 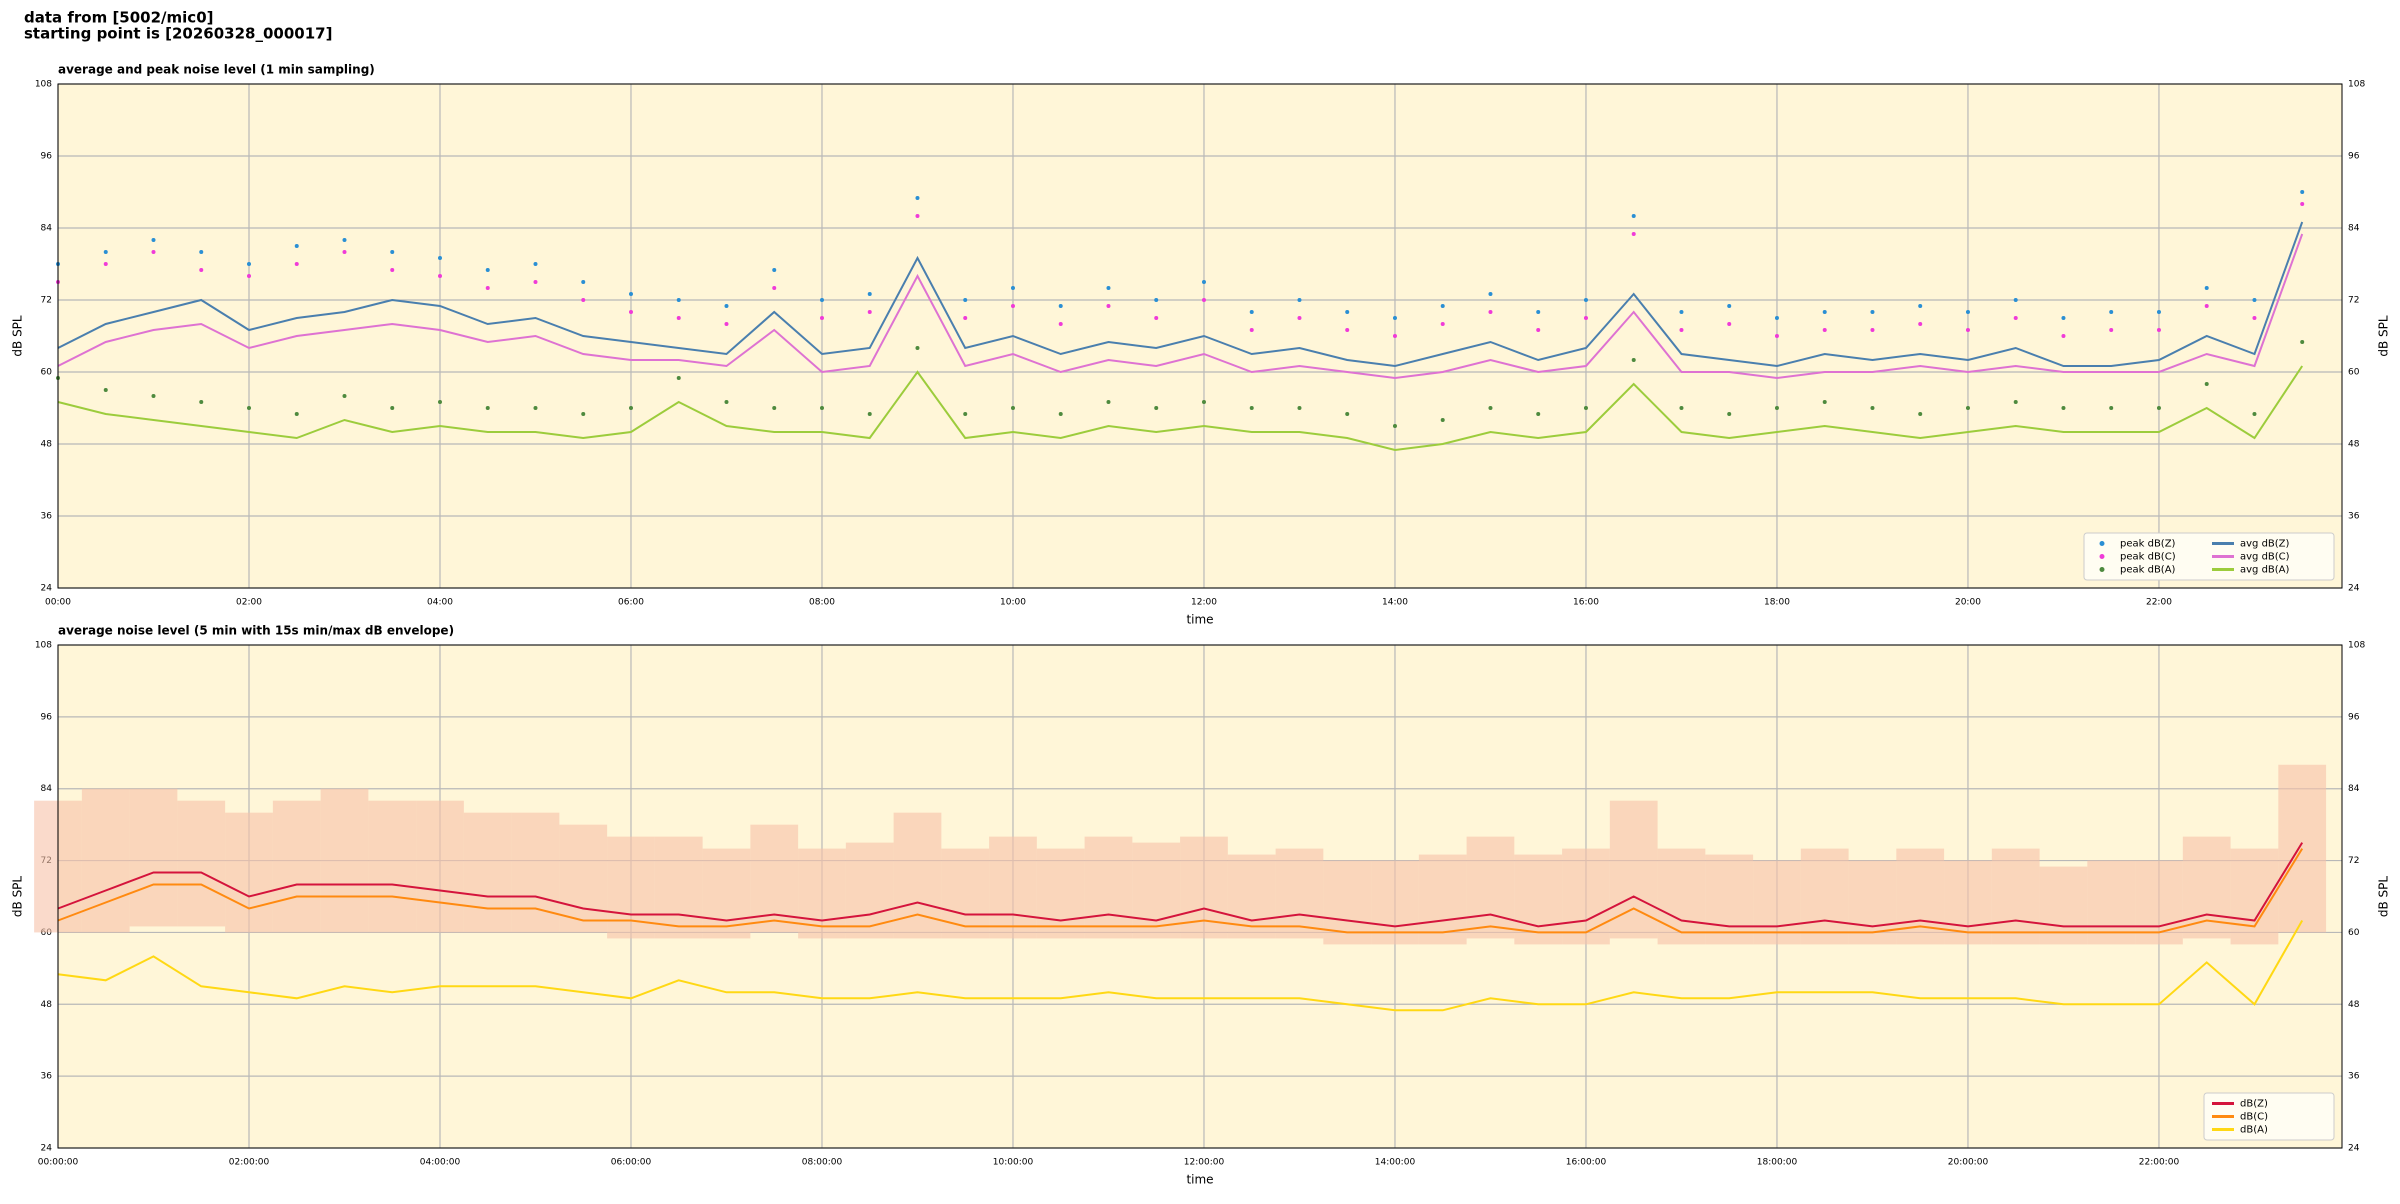 What do you see at coordinates (2254, 1104) in the screenshot?
I see `legend-label: dB(Z)` at bounding box center [2254, 1104].